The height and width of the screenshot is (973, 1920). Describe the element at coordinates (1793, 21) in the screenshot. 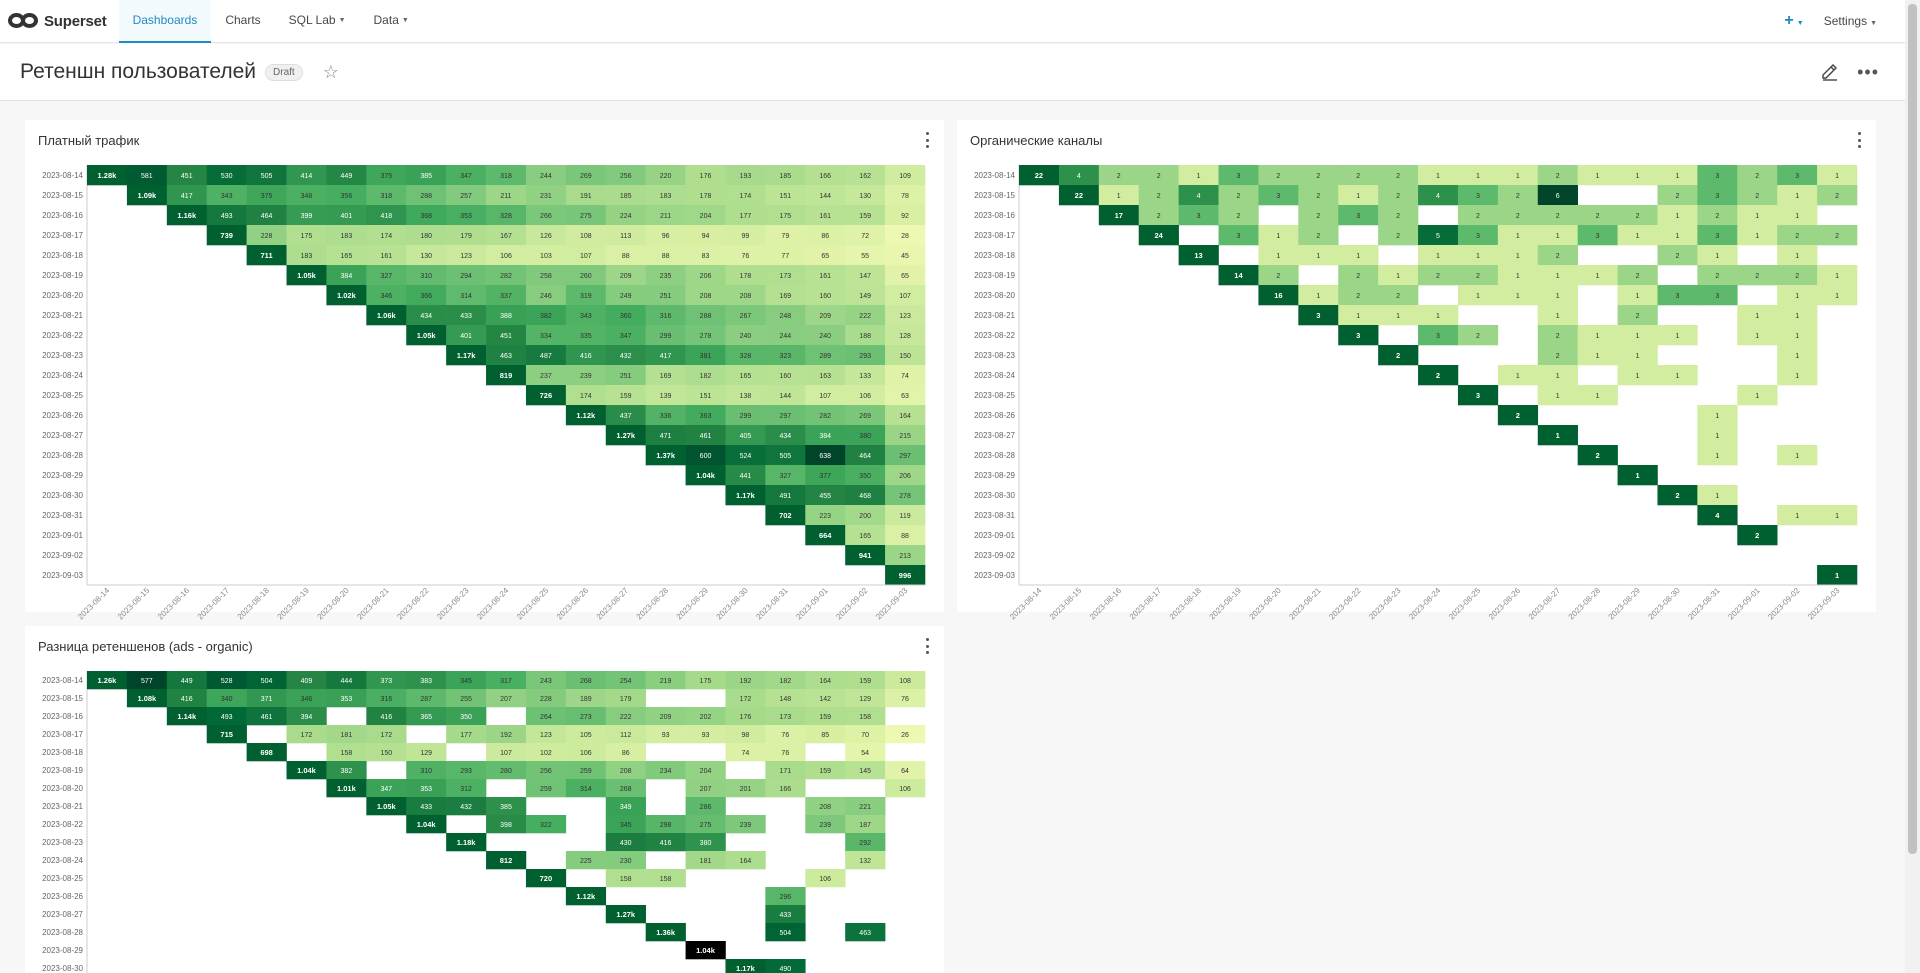

I see `new-item-button: + ▼` at that location.